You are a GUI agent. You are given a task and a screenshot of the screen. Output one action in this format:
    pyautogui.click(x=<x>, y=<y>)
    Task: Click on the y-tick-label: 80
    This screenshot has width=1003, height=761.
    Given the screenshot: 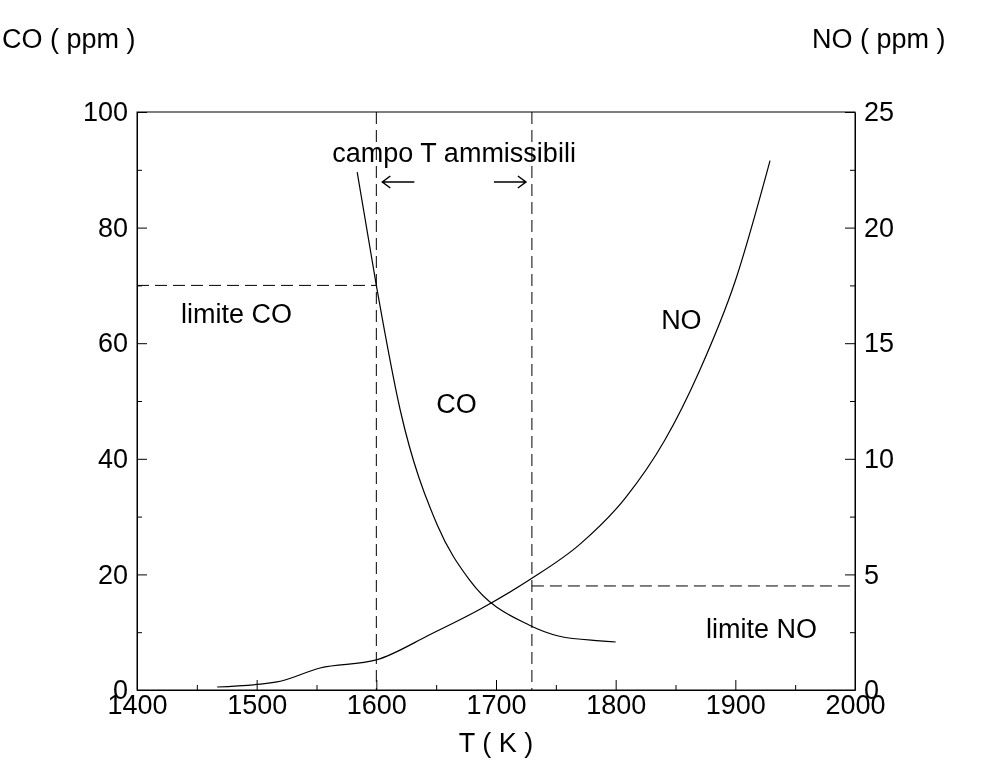 What is the action you would take?
    pyautogui.click(x=112, y=227)
    